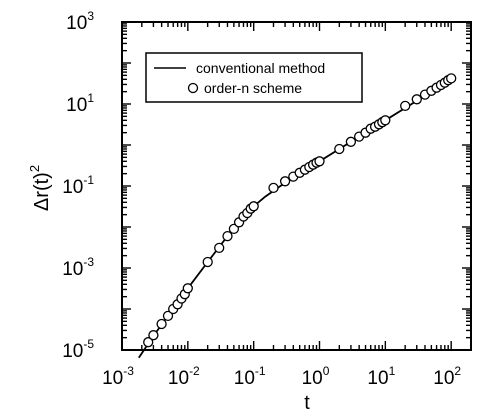 This screenshot has height=416, width=483. Describe the element at coordinates (260, 68) in the screenshot. I see `legend-label-conventional: conventional method` at that location.